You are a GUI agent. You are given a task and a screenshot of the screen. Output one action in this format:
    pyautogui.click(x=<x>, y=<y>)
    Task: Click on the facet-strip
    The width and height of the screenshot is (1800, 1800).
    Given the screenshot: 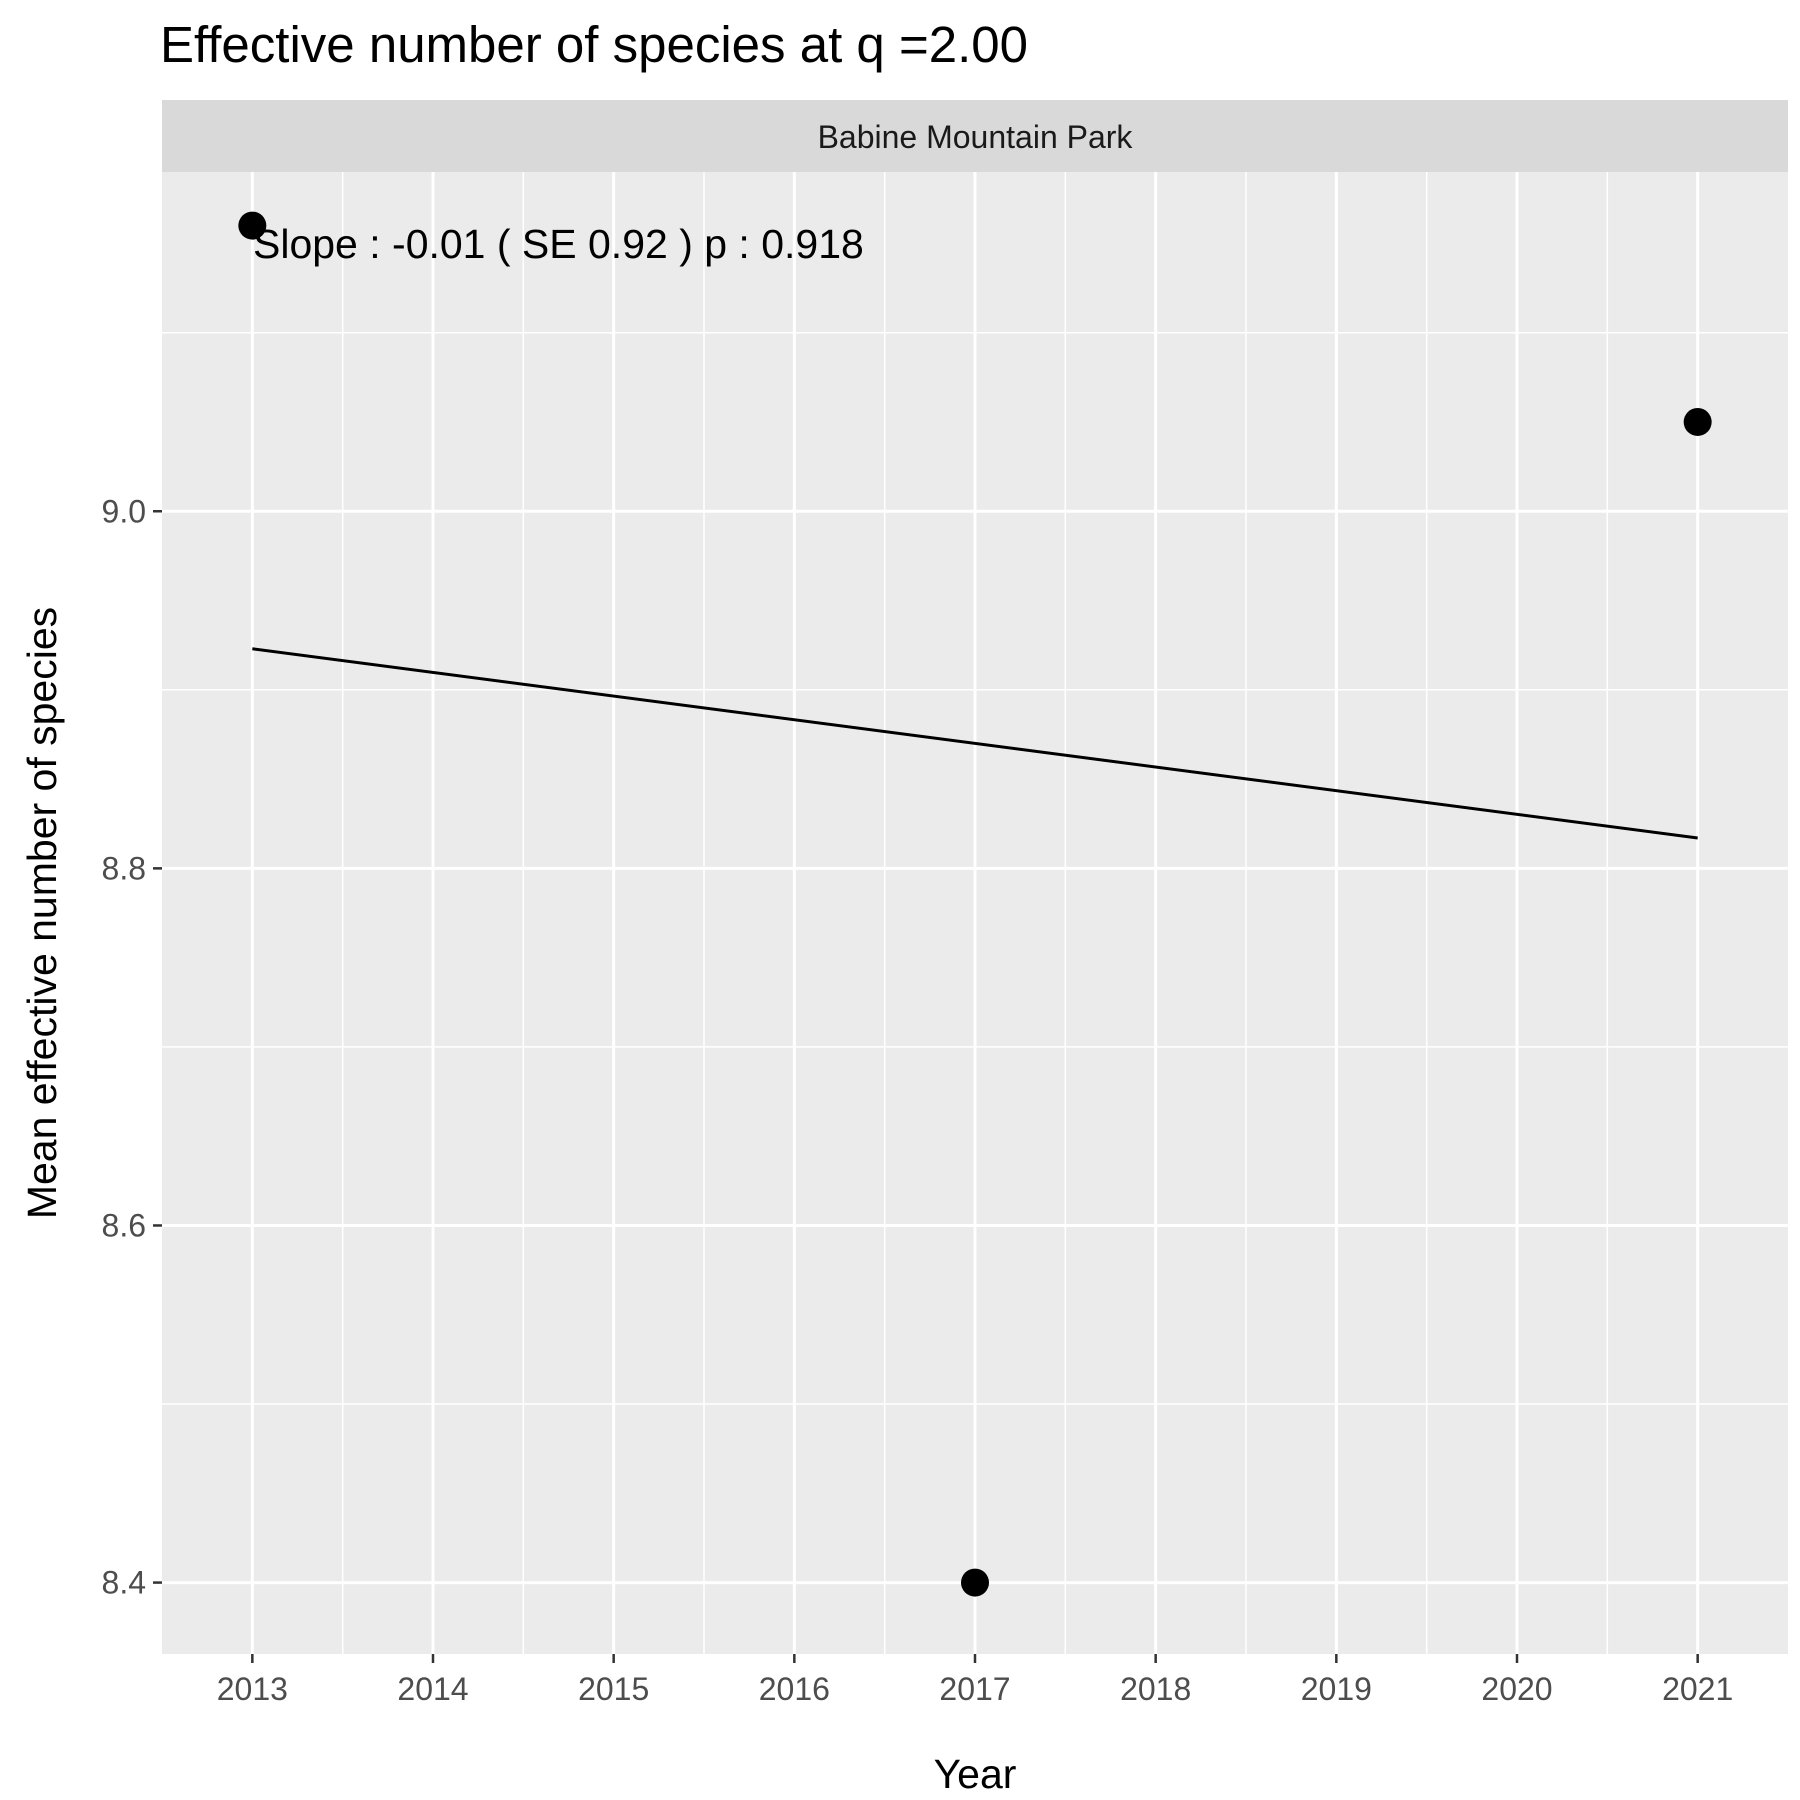 What is the action you would take?
    pyautogui.click(x=975, y=136)
    